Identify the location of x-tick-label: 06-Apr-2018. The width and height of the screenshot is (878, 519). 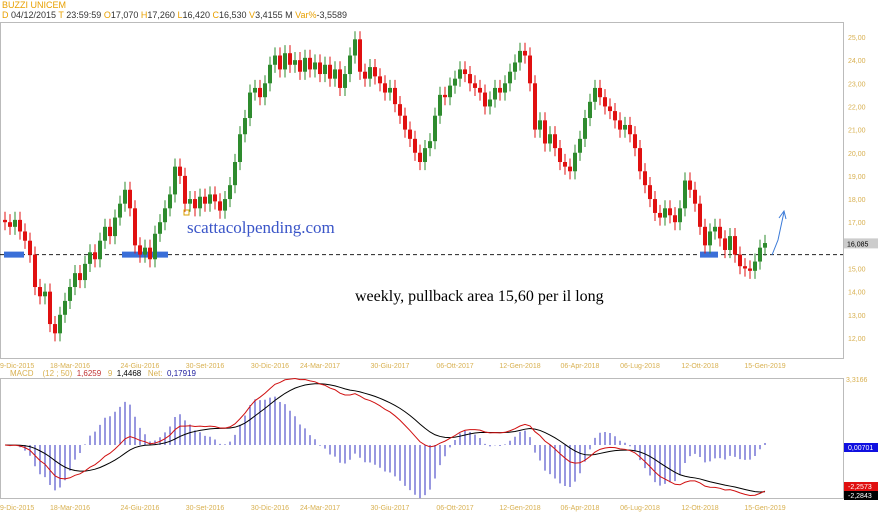
(580, 366).